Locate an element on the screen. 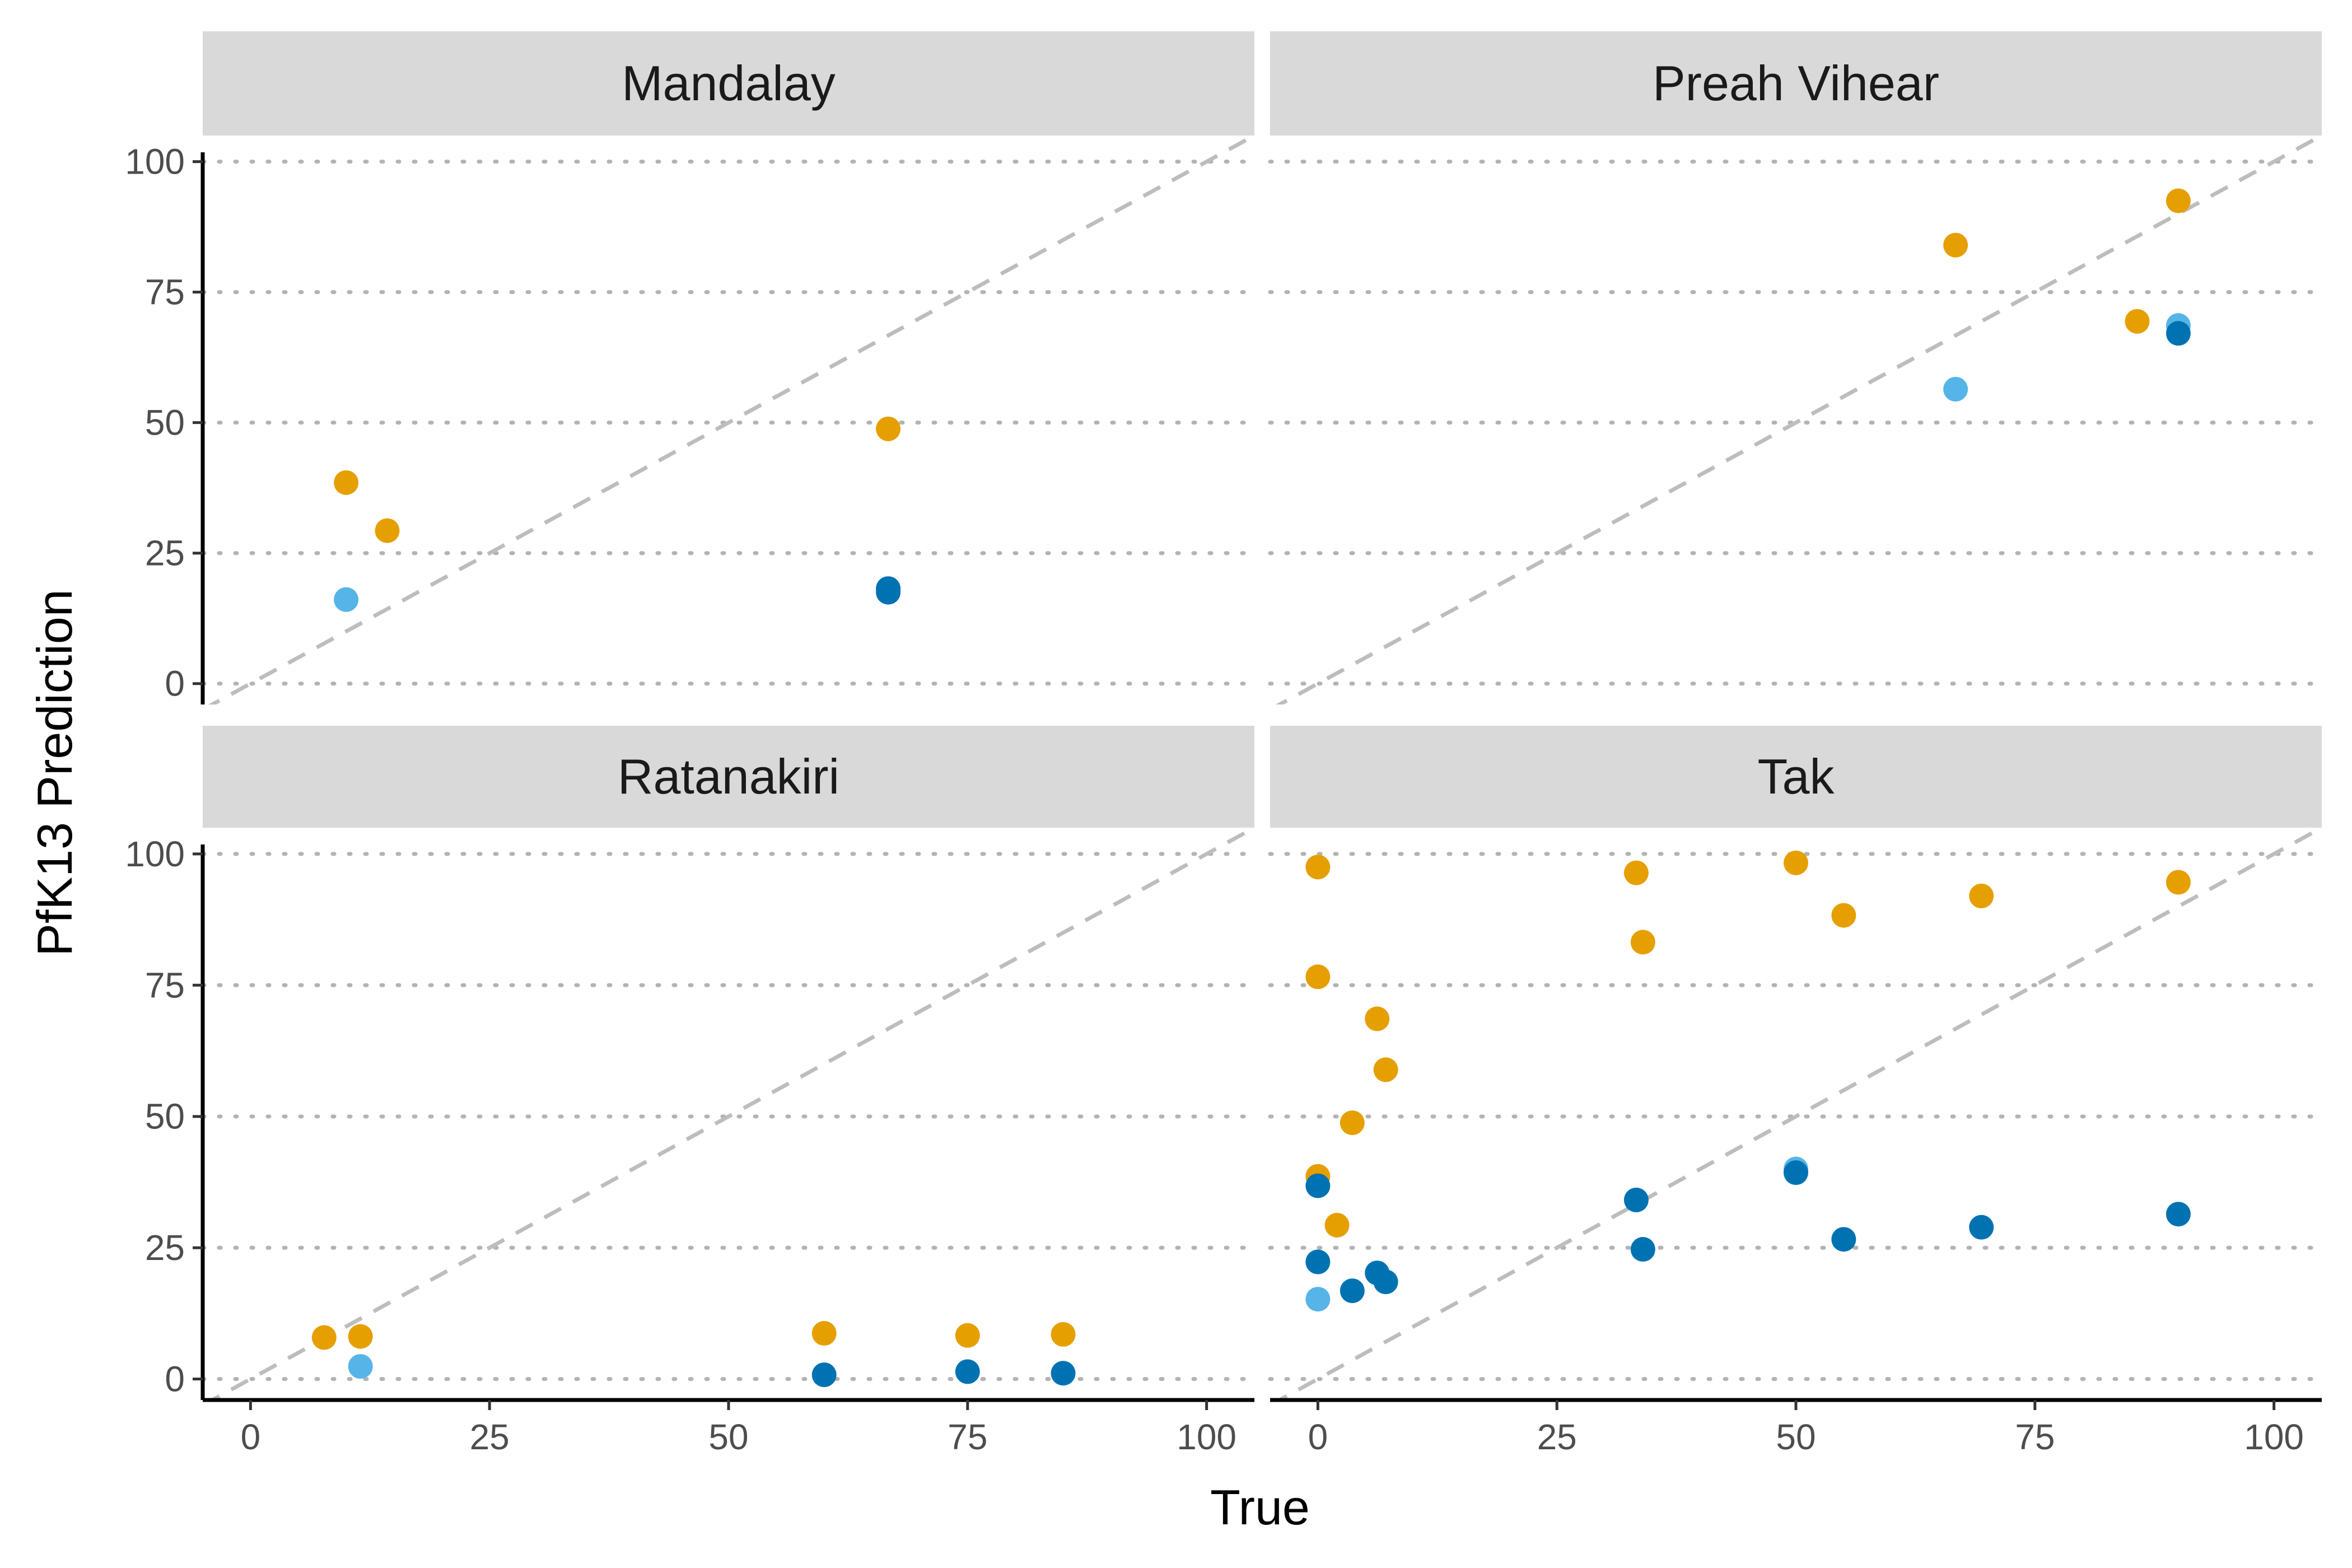 The image size is (2352, 1568). x-axis-title: True is located at coordinates (1260, 1508).